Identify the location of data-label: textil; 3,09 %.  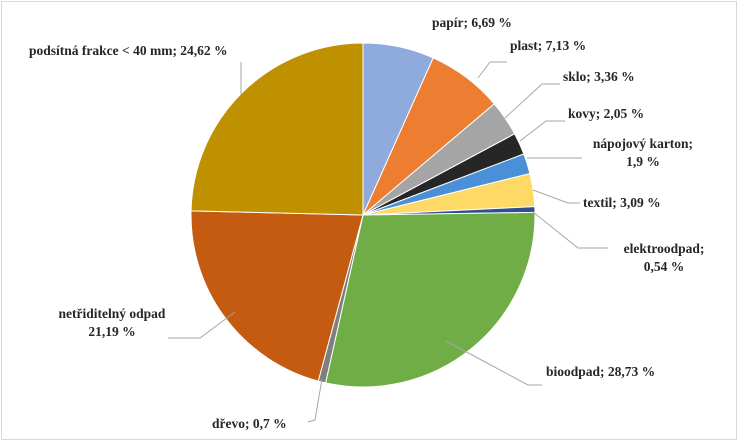
(622, 202).